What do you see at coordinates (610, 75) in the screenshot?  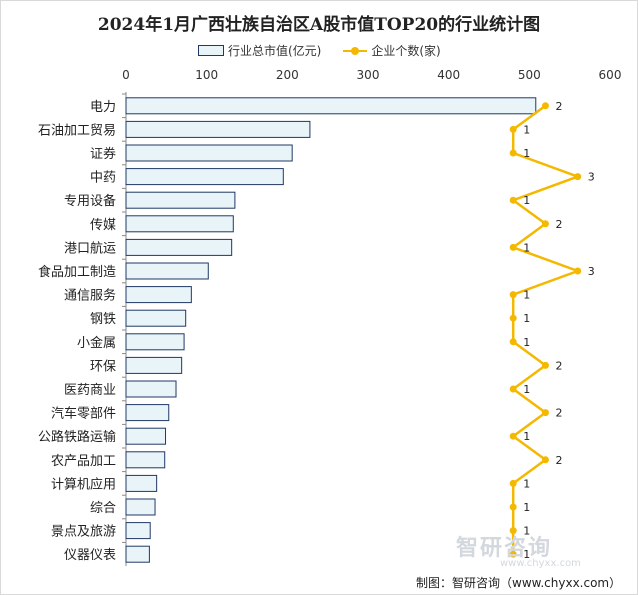 I see `x-tick-label: 600` at bounding box center [610, 75].